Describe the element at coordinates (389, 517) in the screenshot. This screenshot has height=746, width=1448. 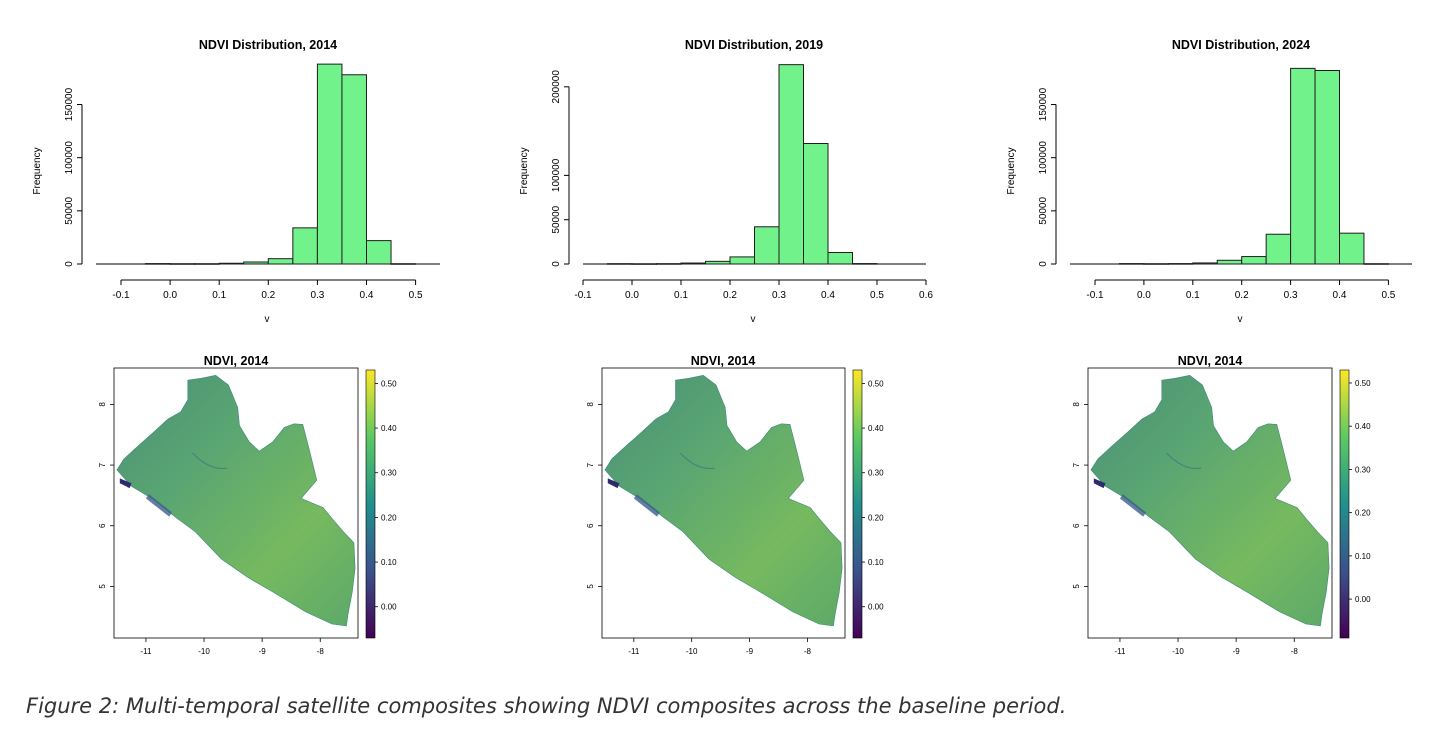
I see `legend-tick-label: 0.20` at that location.